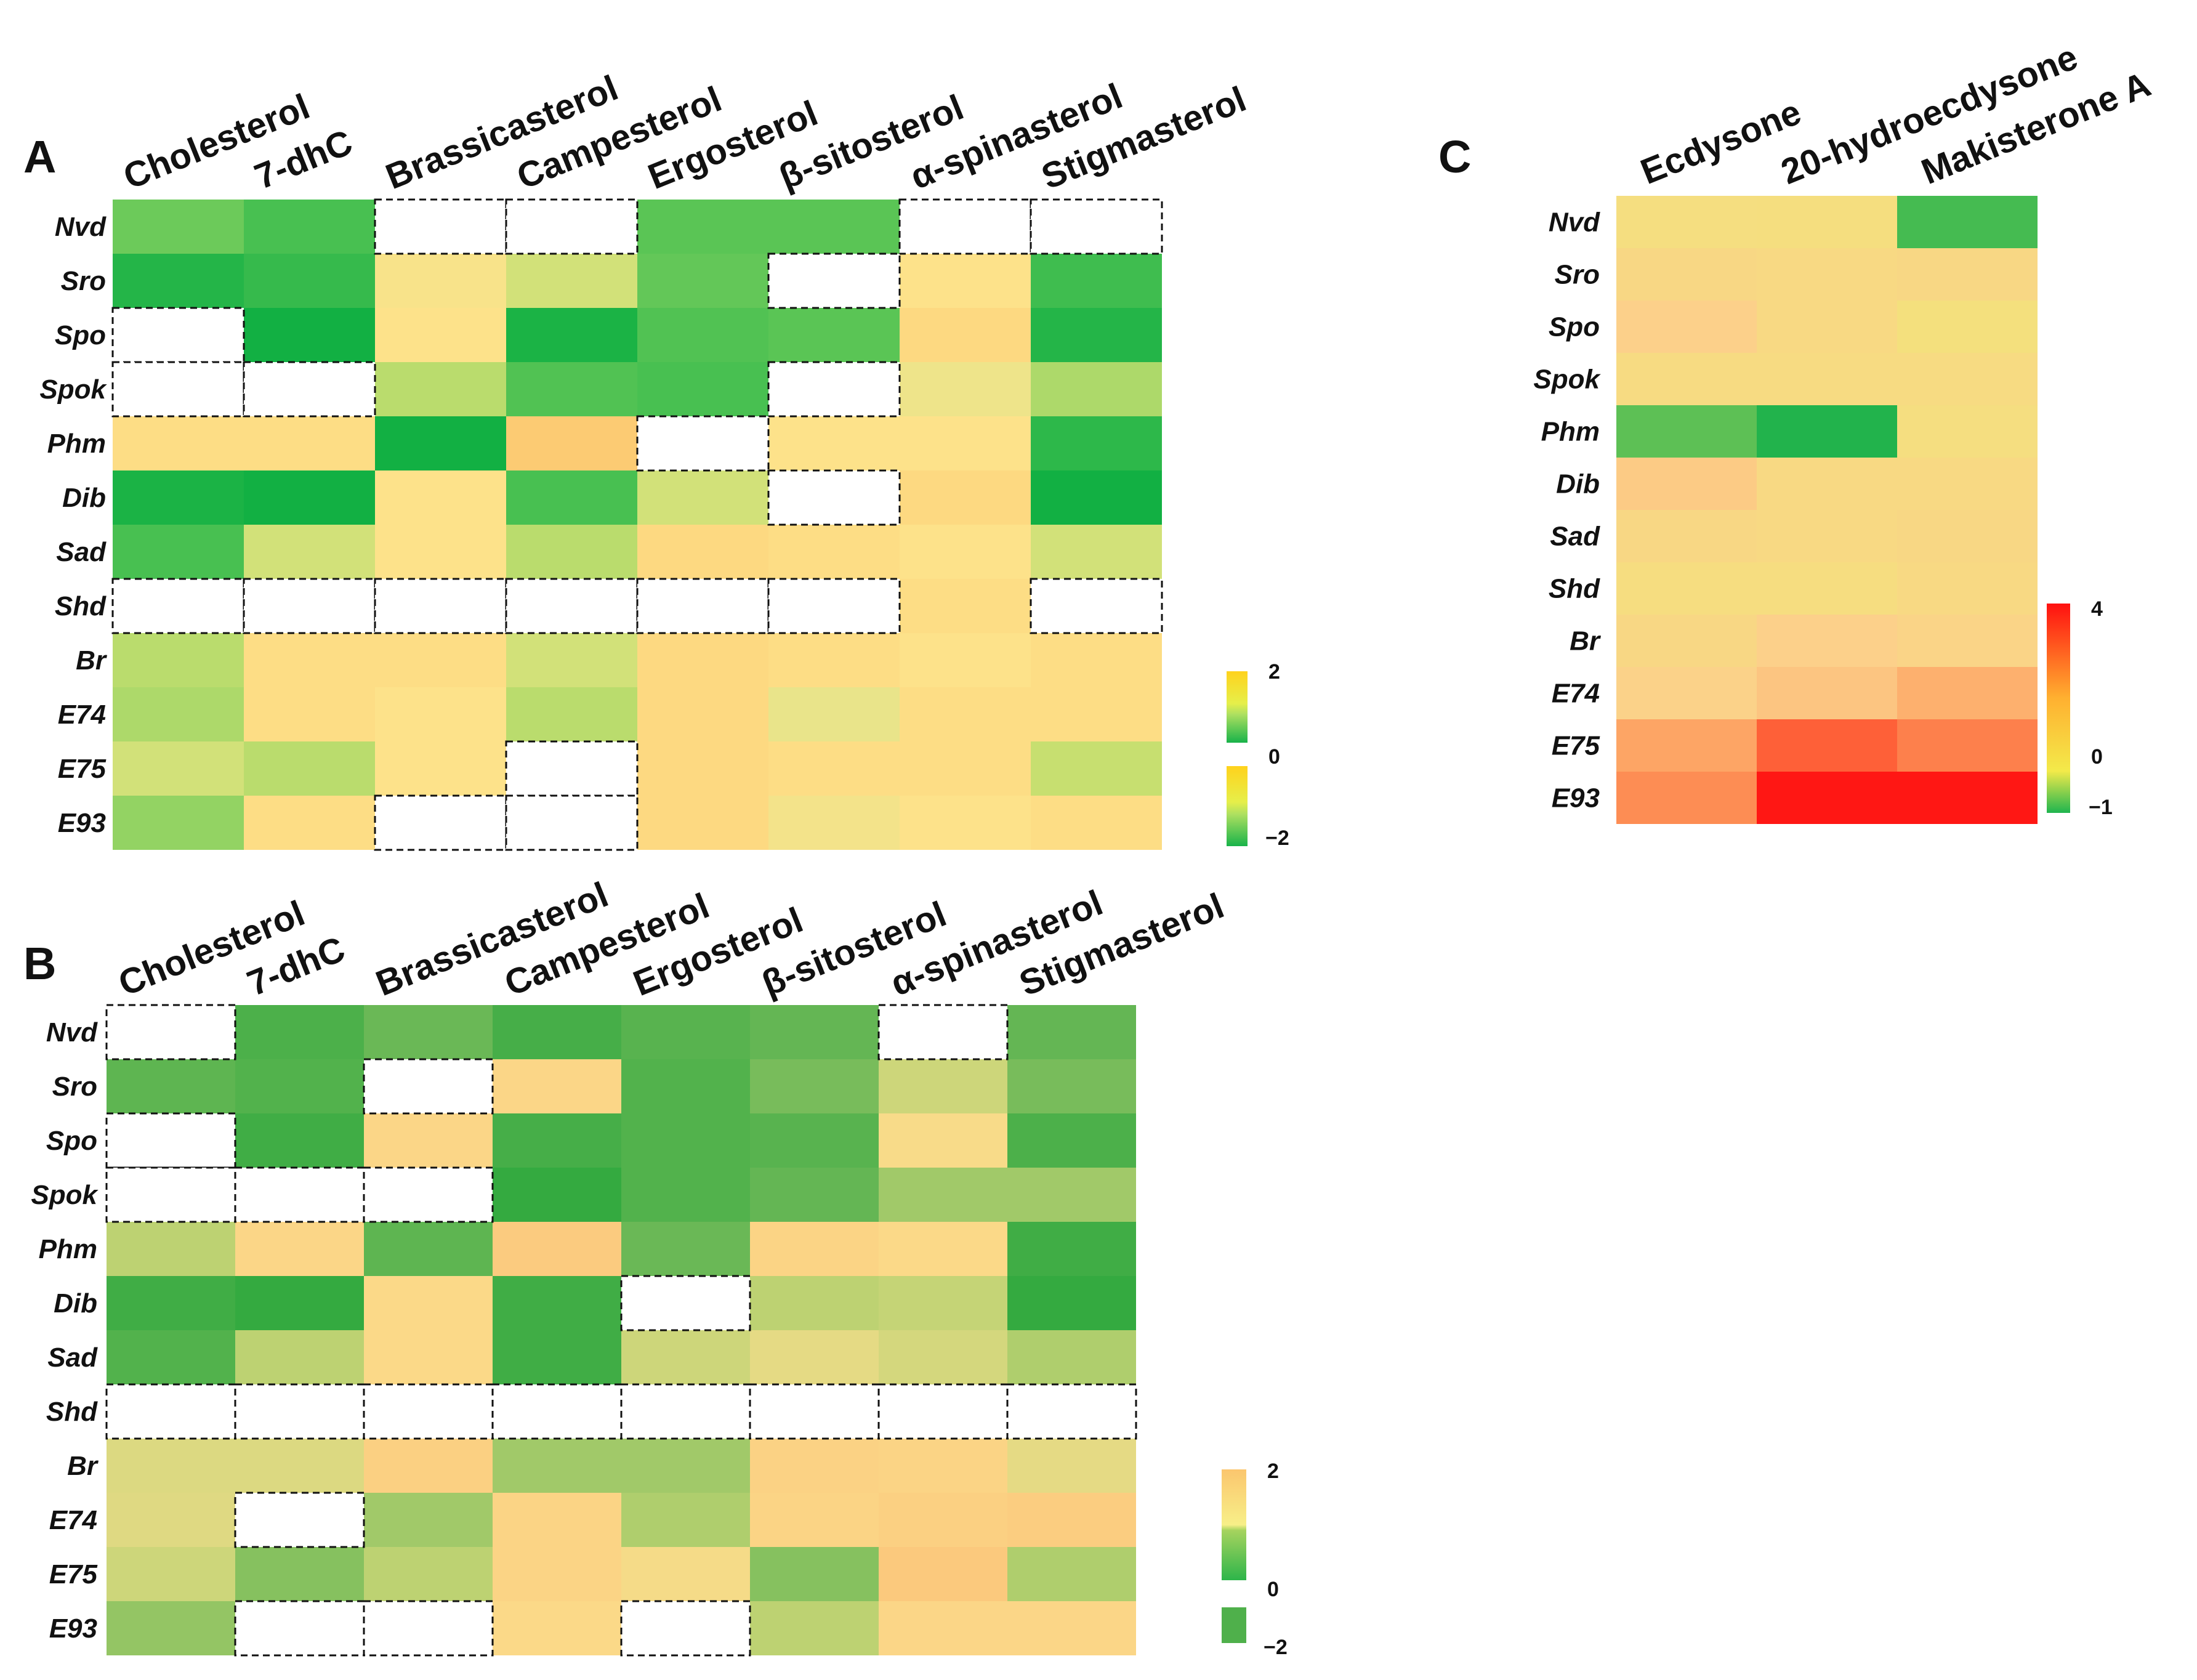  Describe the element at coordinates (2097, 757) in the screenshot. I see `colorbar-c-tick: 0` at that location.